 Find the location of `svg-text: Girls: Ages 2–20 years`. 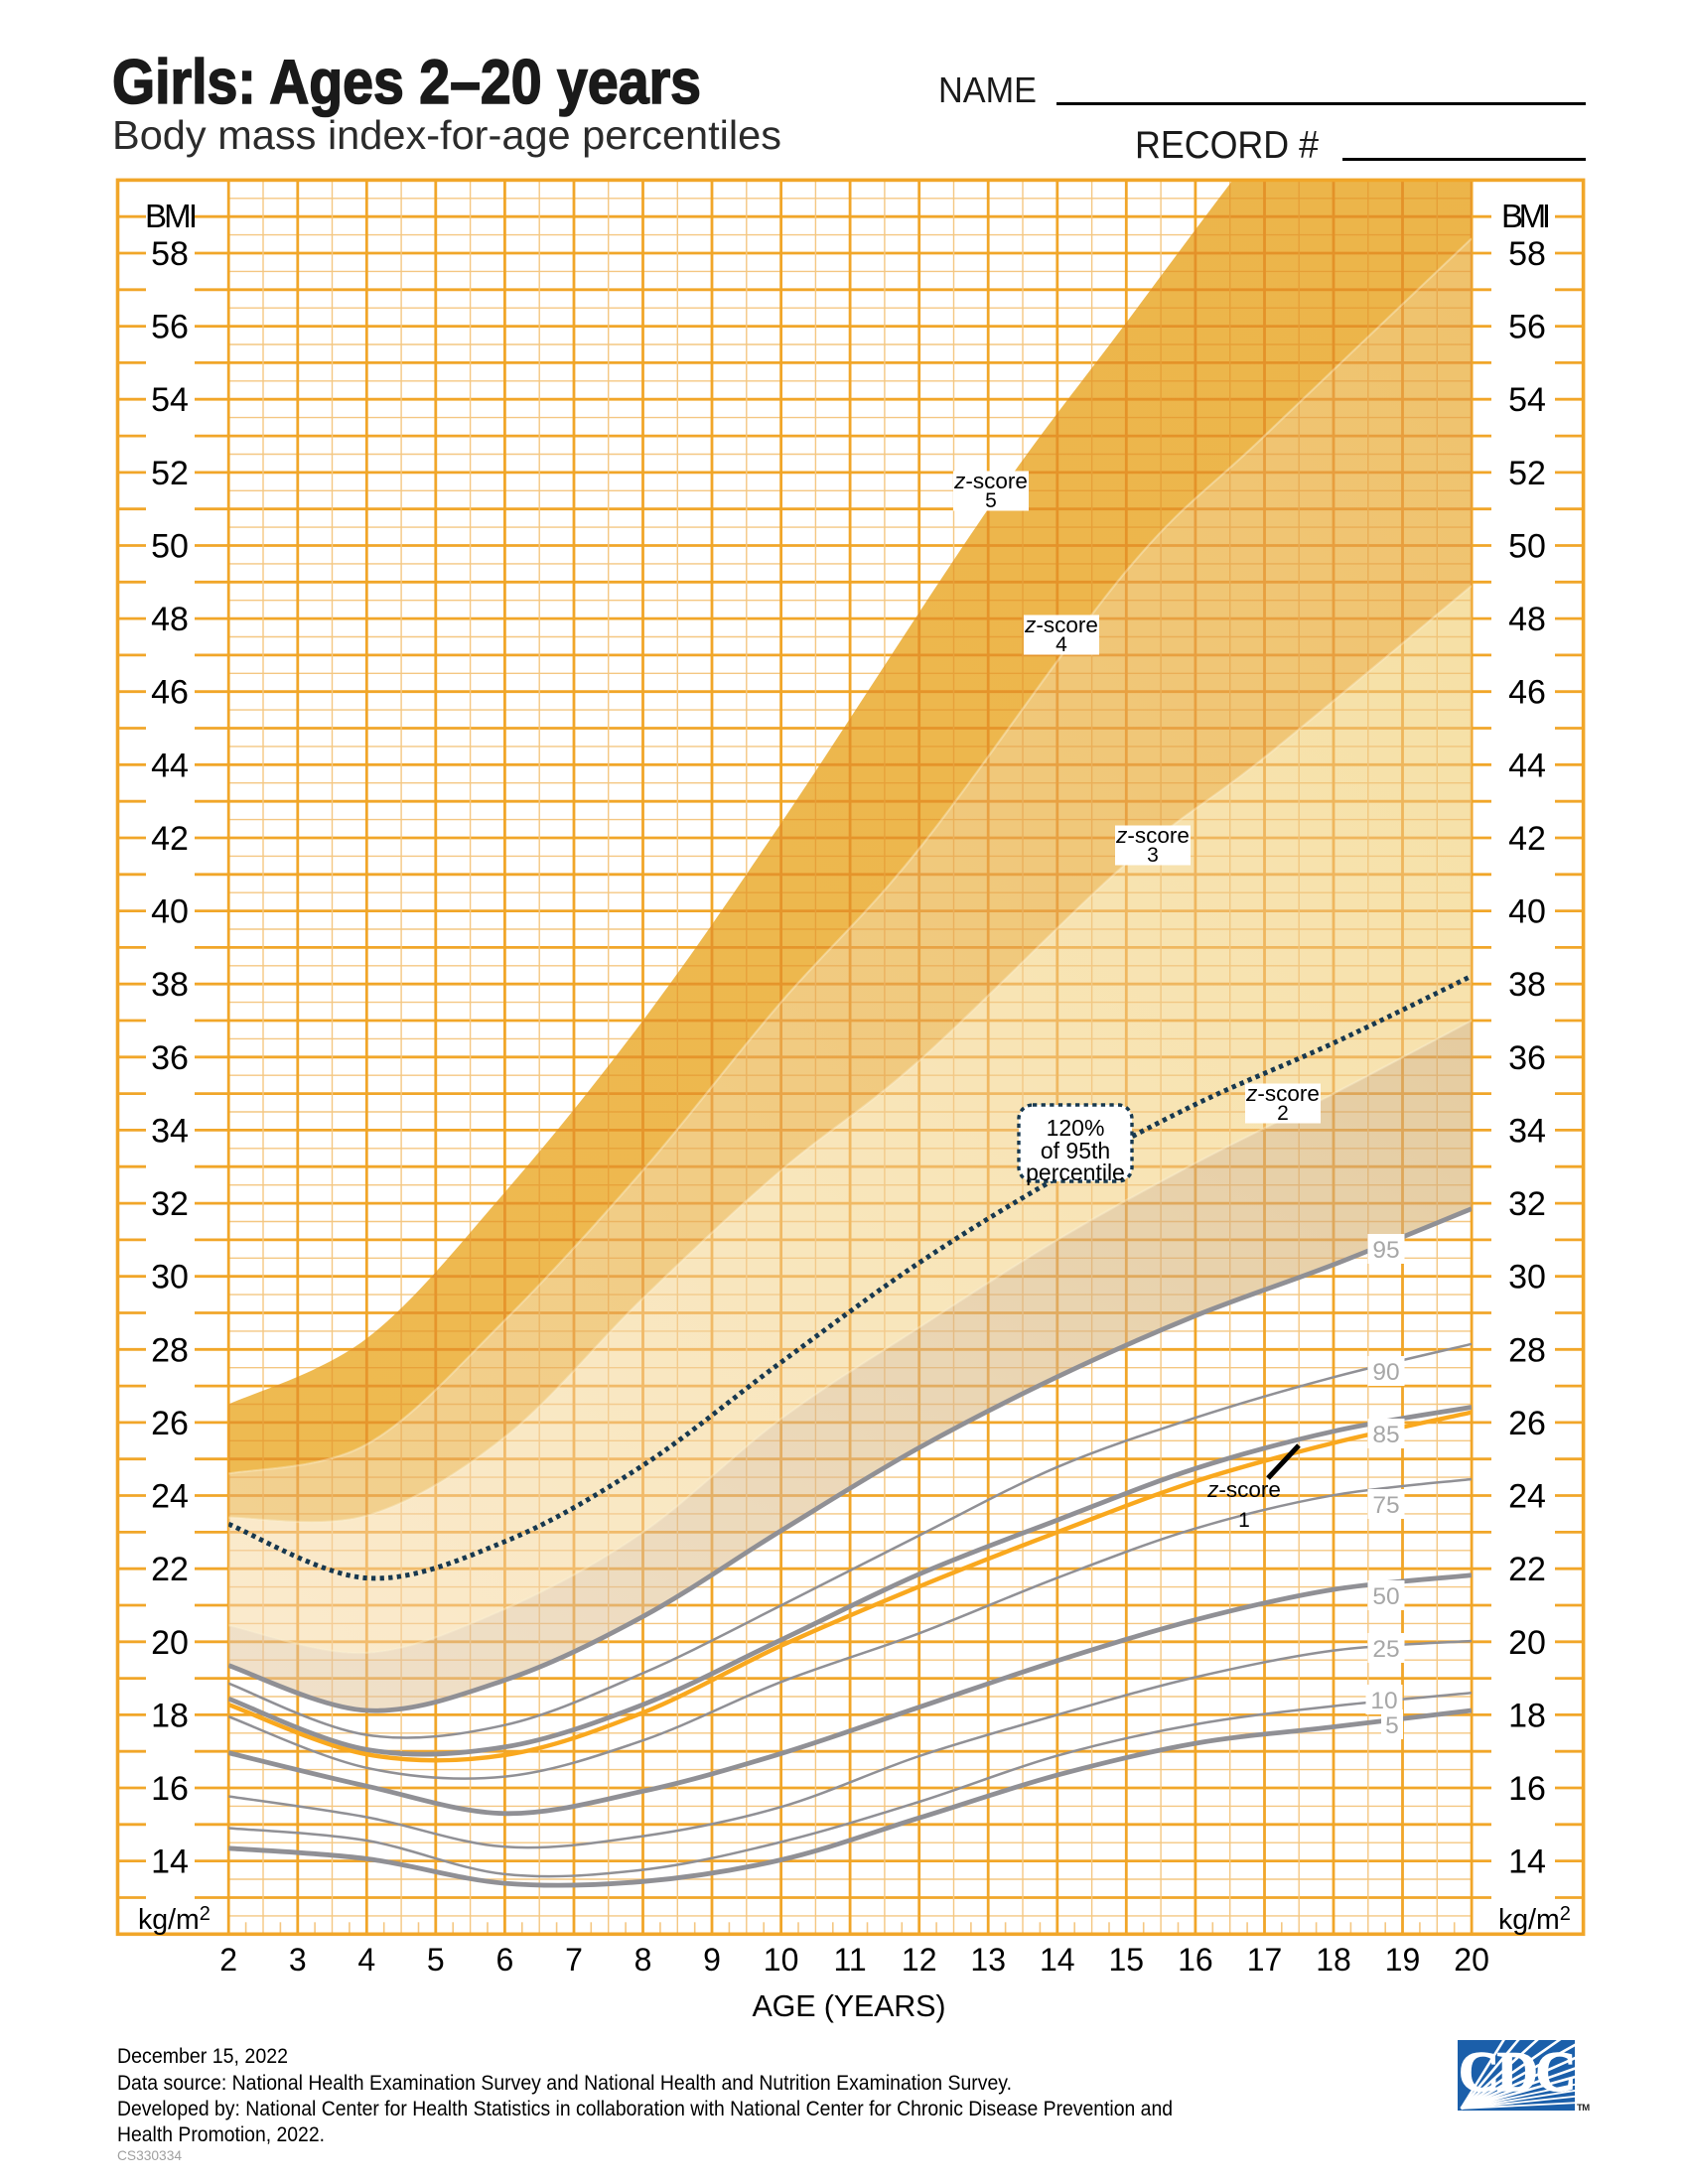

svg-text: Girls: Ages 2–20 years is located at coordinates (406, 82).